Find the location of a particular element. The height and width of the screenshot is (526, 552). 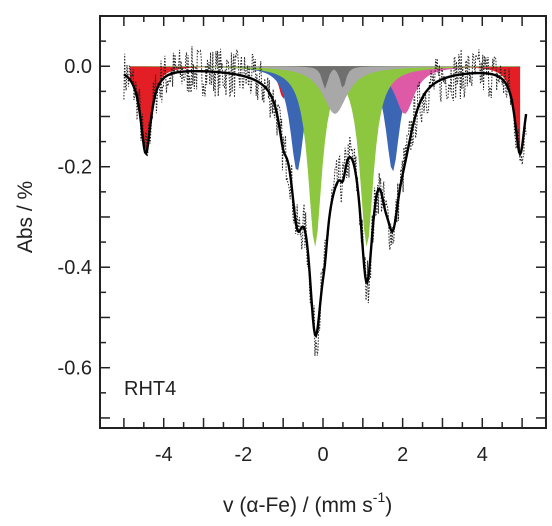

x-tick-label: -2 is located at coordinates (243, 455).